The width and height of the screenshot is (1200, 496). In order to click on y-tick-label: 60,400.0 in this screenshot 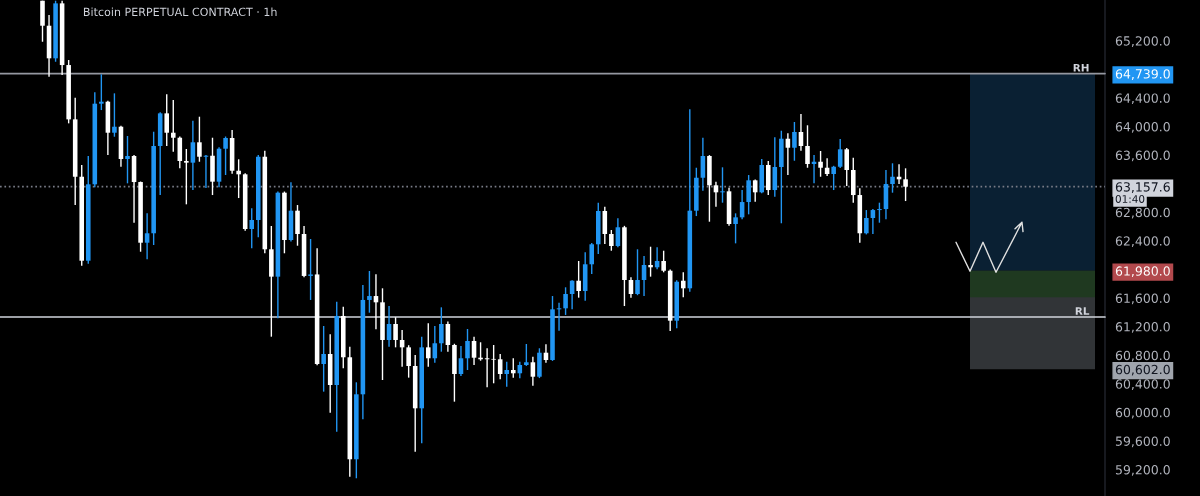, I will do `click(1142, 384)`.